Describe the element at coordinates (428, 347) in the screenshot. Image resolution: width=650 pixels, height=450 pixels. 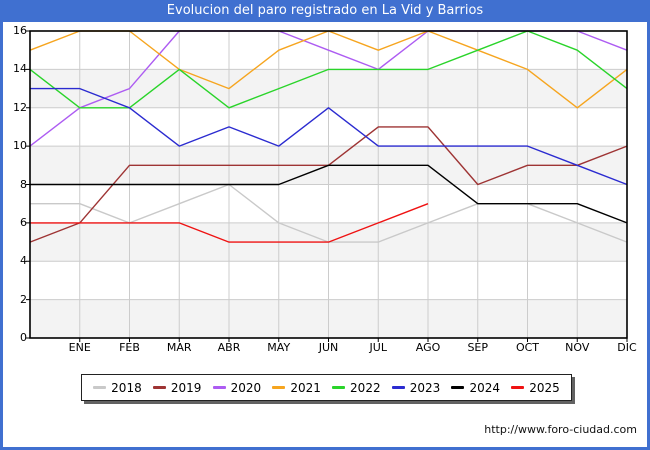
I see `x-axis-label-ago: AGO` at that location.